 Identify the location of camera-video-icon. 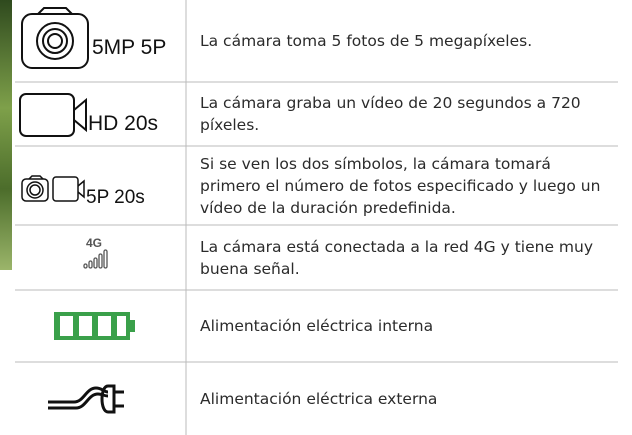
(53, 188).